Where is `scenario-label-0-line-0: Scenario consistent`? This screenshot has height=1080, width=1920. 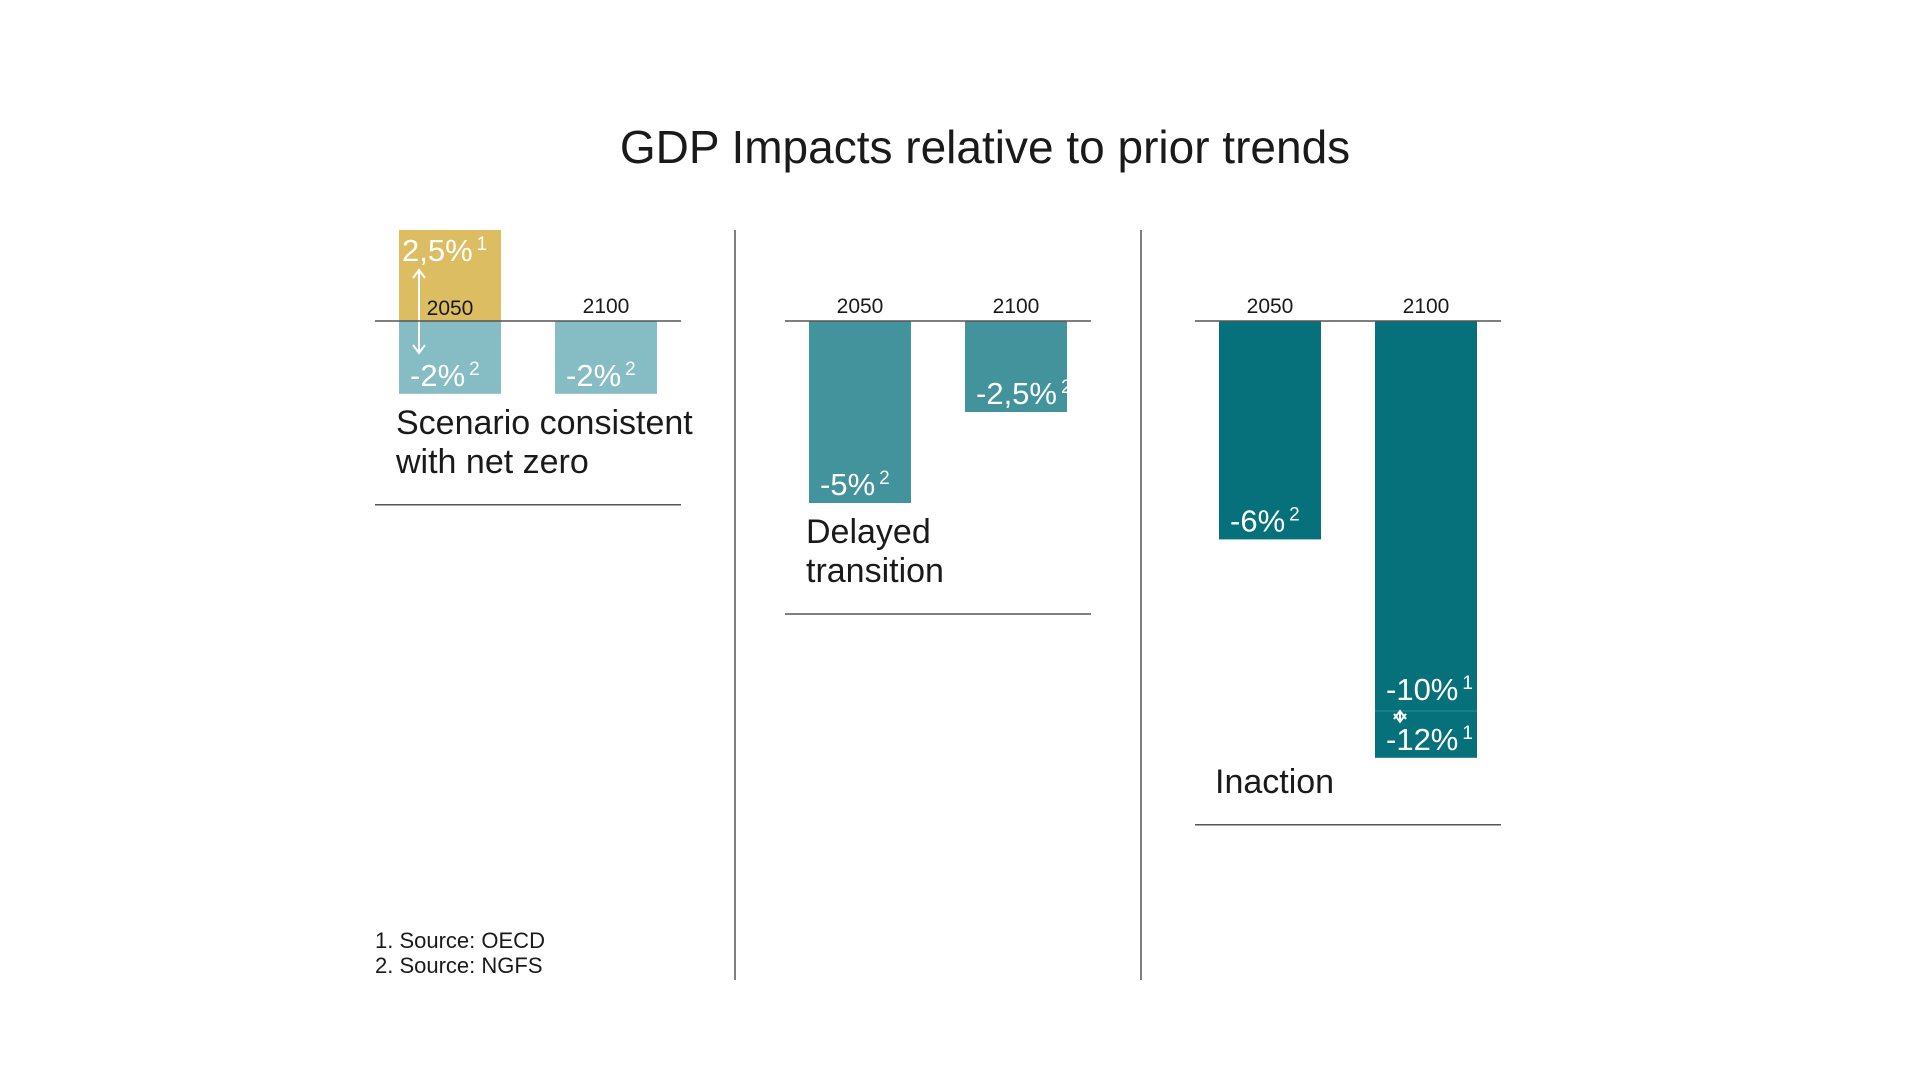
scenario-label-0-line-0: Scenario consistent is located at coordinates (544, 423).